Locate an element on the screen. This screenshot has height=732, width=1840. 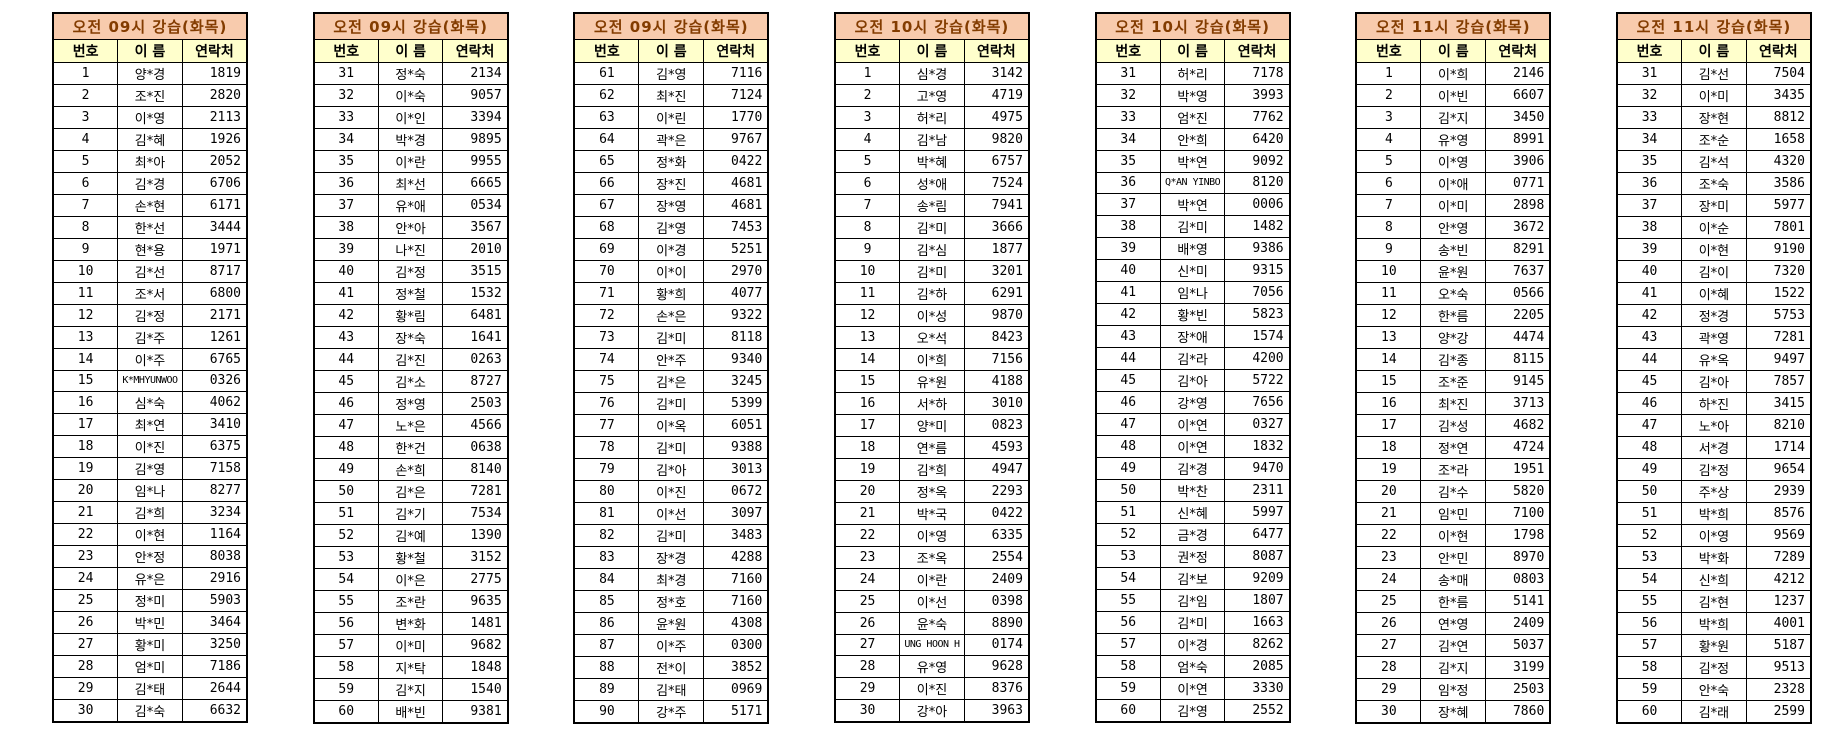
name-cell: 김*지 is located at coordinates (1453, 117).